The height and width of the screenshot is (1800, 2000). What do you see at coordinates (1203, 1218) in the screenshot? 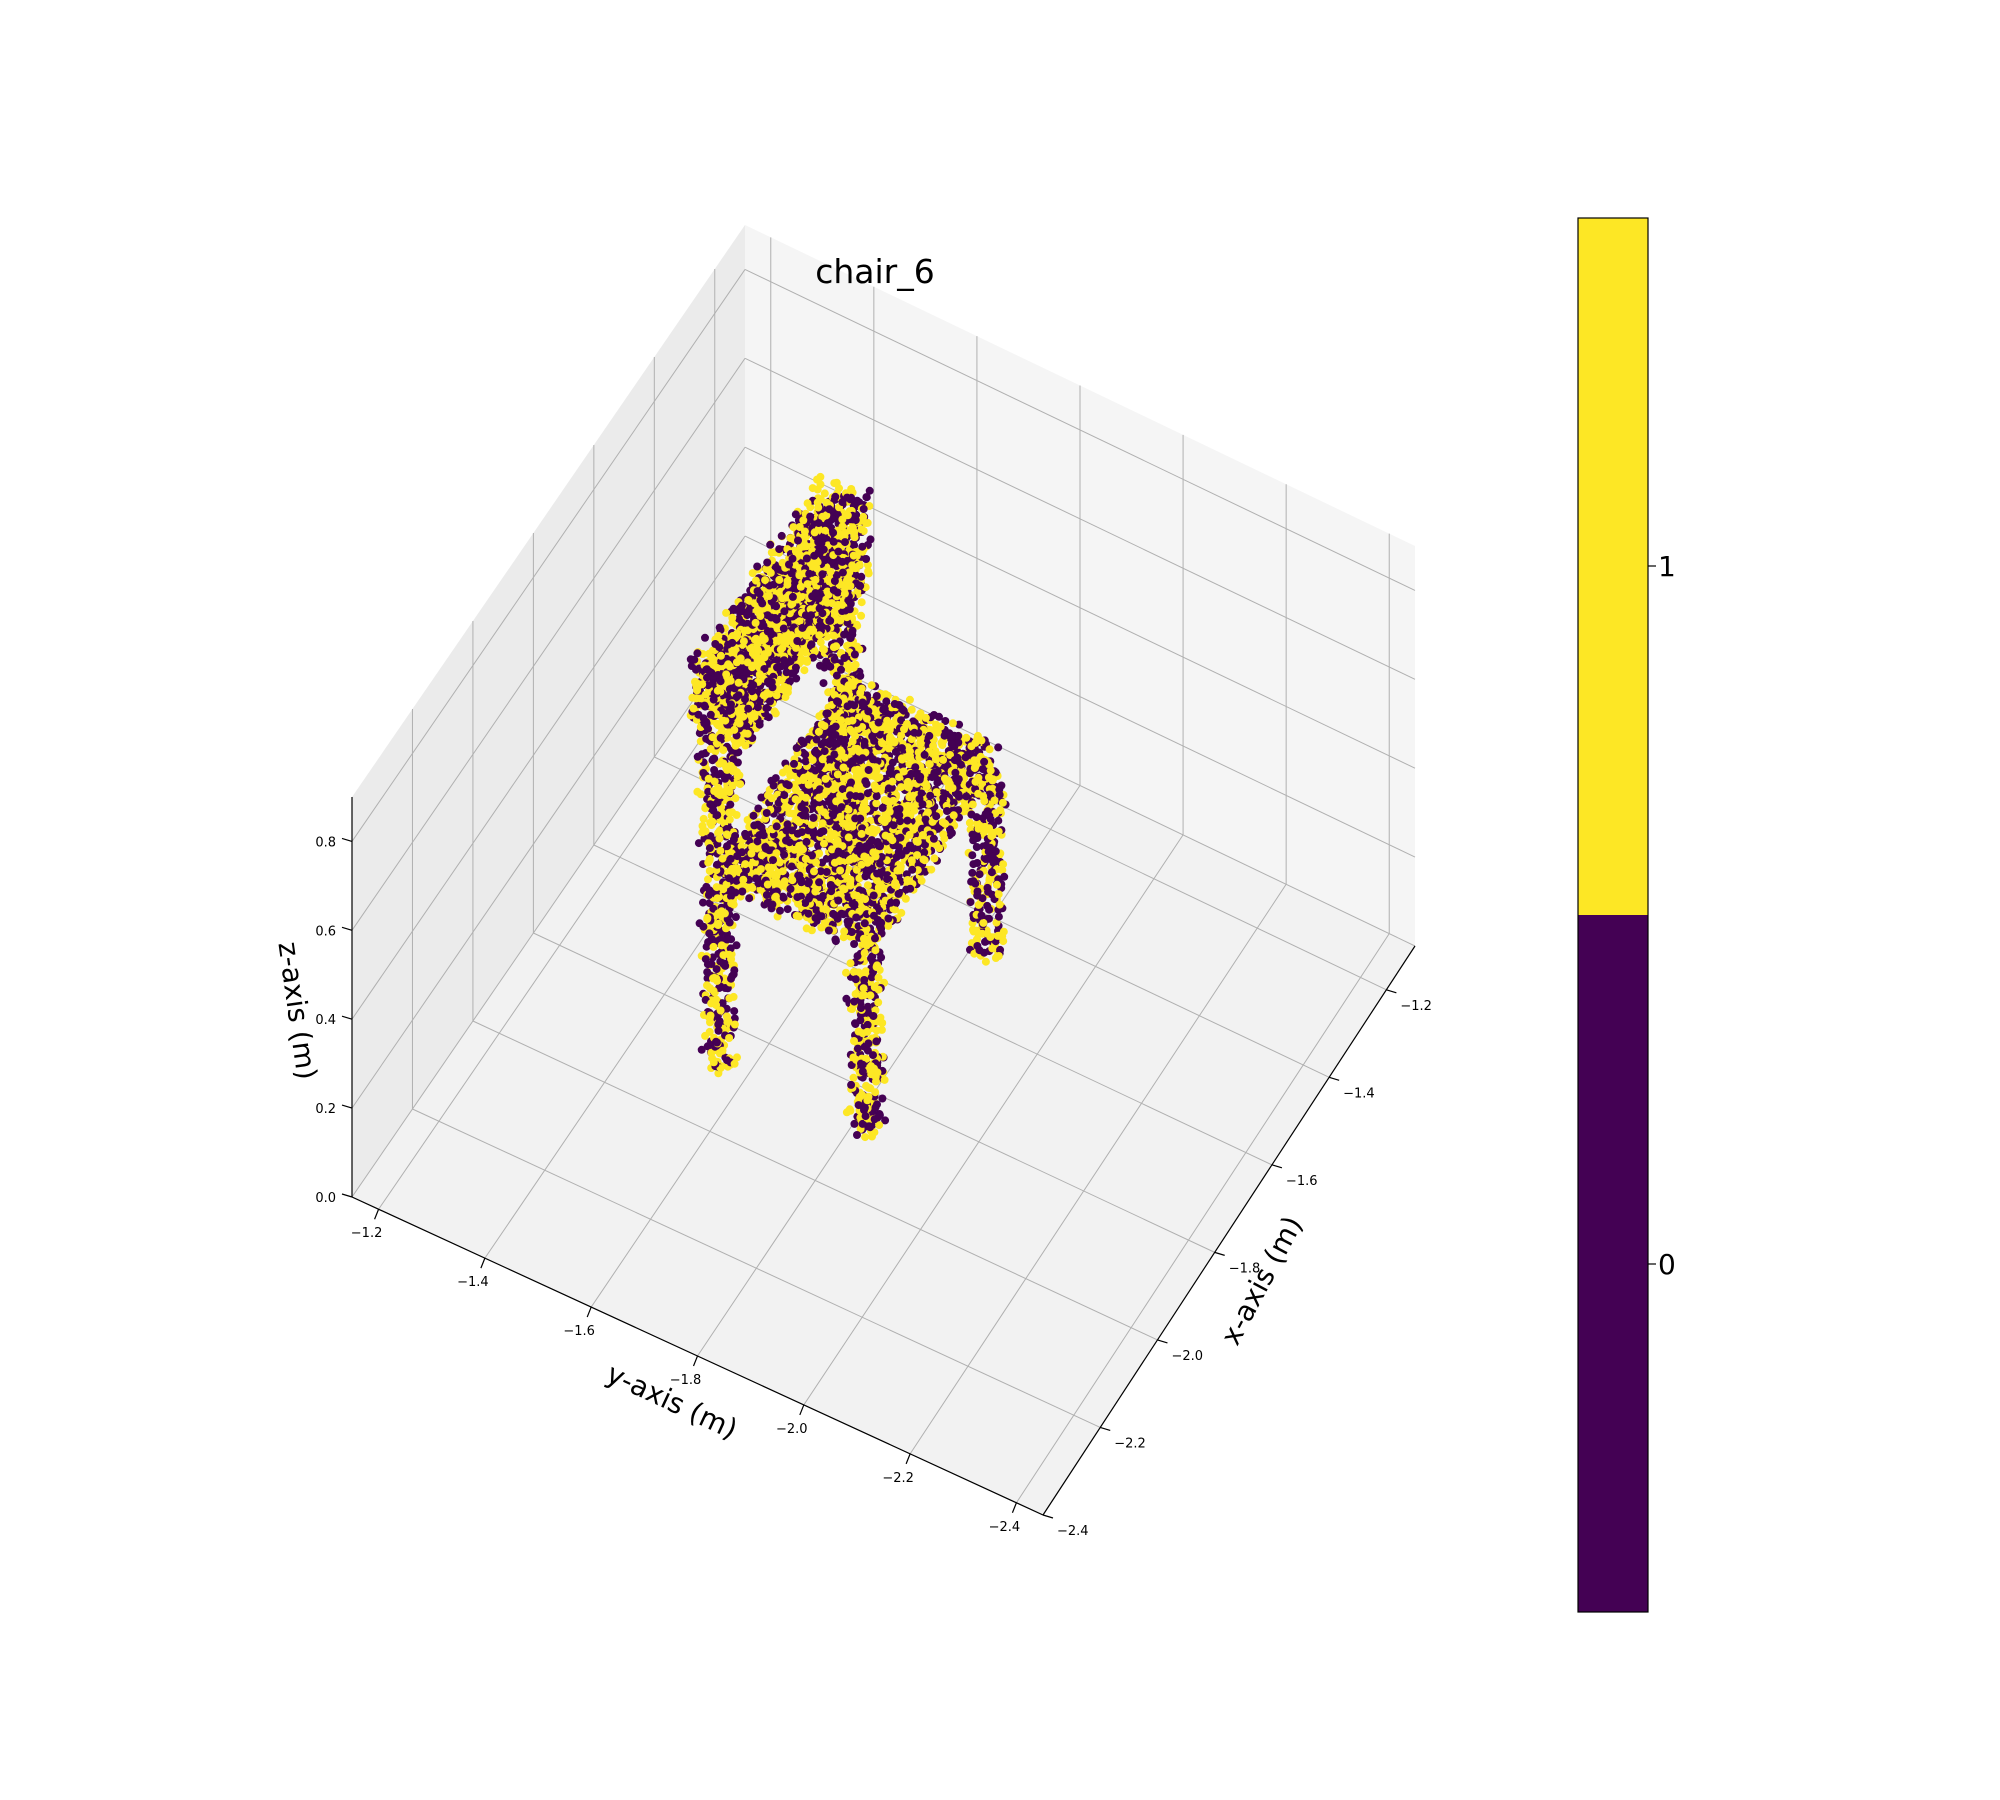
I see `grid-y-floor` at bounding box center [1203, 1218].